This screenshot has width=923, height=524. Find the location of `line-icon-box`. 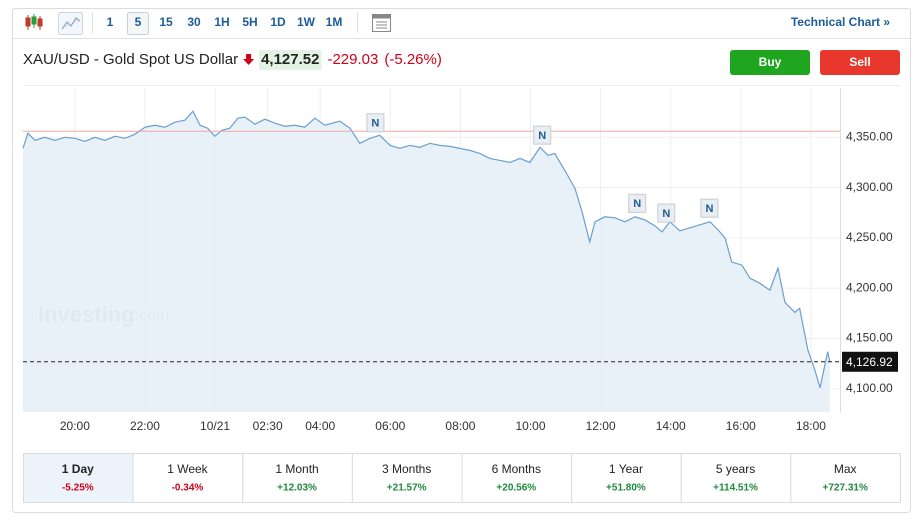

line-icon-box is located at coordinates (70, 23).